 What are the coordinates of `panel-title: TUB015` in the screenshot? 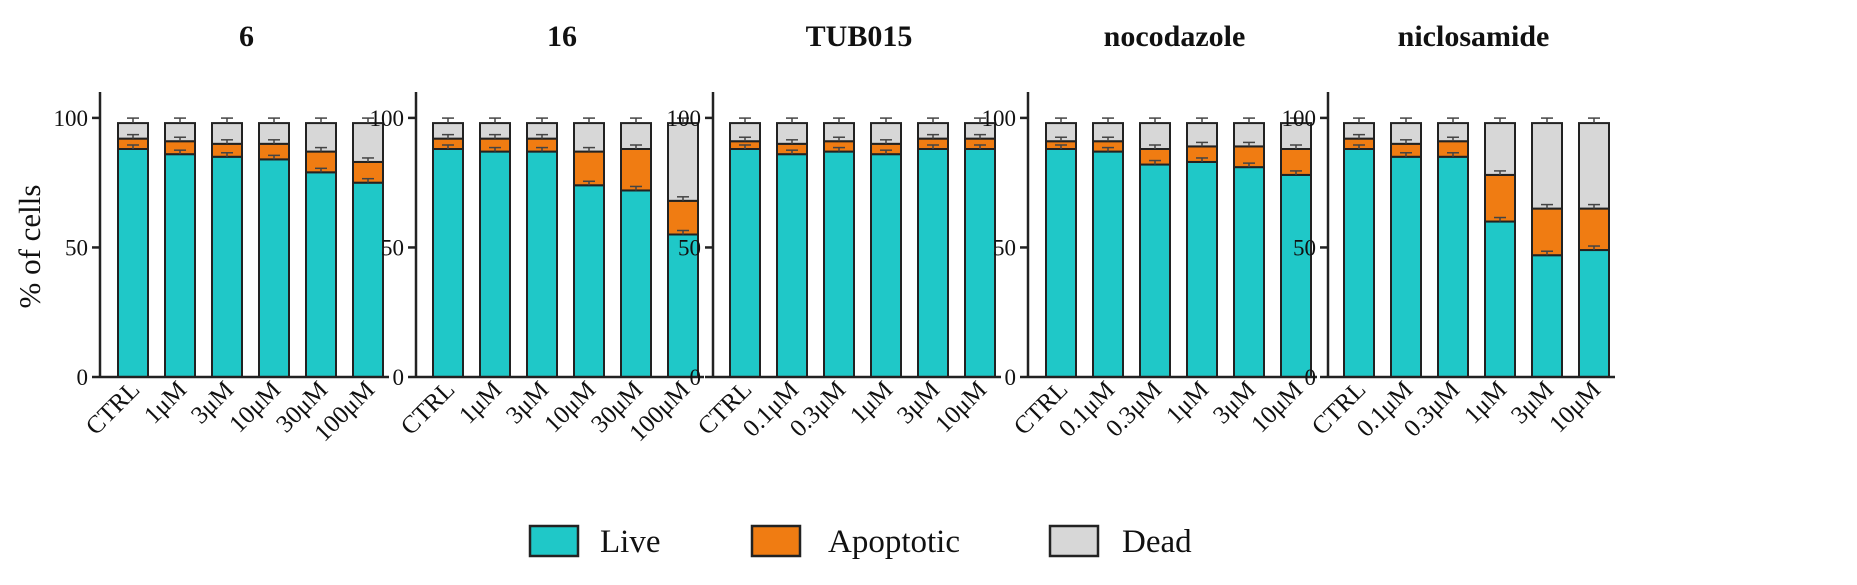 It's located at (859, 36).